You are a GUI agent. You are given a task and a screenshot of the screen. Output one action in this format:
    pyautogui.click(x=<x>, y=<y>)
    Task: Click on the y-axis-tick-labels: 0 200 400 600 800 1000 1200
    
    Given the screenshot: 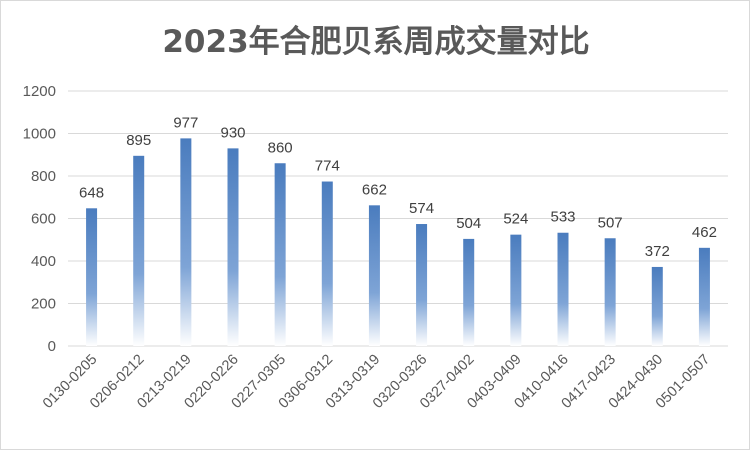 What is the action you would take?
    pyautogui.click(x=39, y=219)
    